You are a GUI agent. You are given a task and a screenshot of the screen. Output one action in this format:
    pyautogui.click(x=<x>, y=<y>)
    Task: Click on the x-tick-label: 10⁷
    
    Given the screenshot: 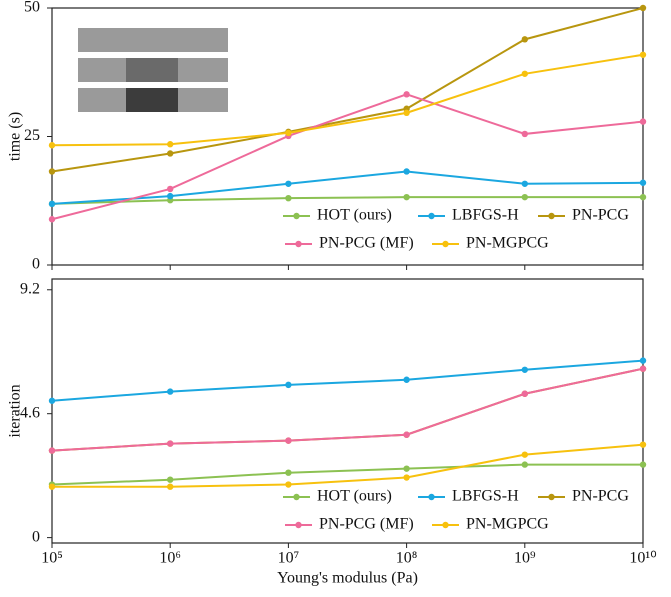 What is the action you would take?
    pyautogui.click(x=289, y=558)
    